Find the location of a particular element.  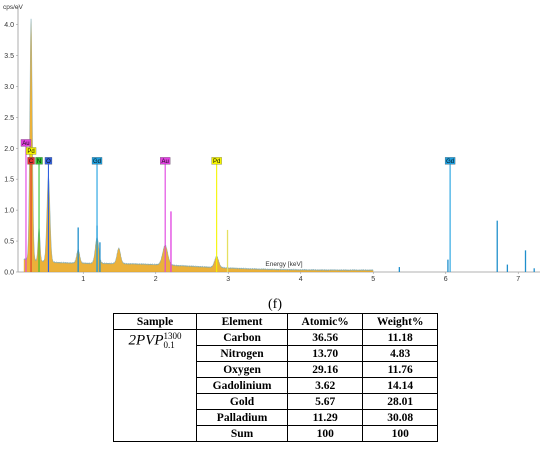

sample-name-cell: 2PVP 1300 0.1 is located at coordinates (155, 385).